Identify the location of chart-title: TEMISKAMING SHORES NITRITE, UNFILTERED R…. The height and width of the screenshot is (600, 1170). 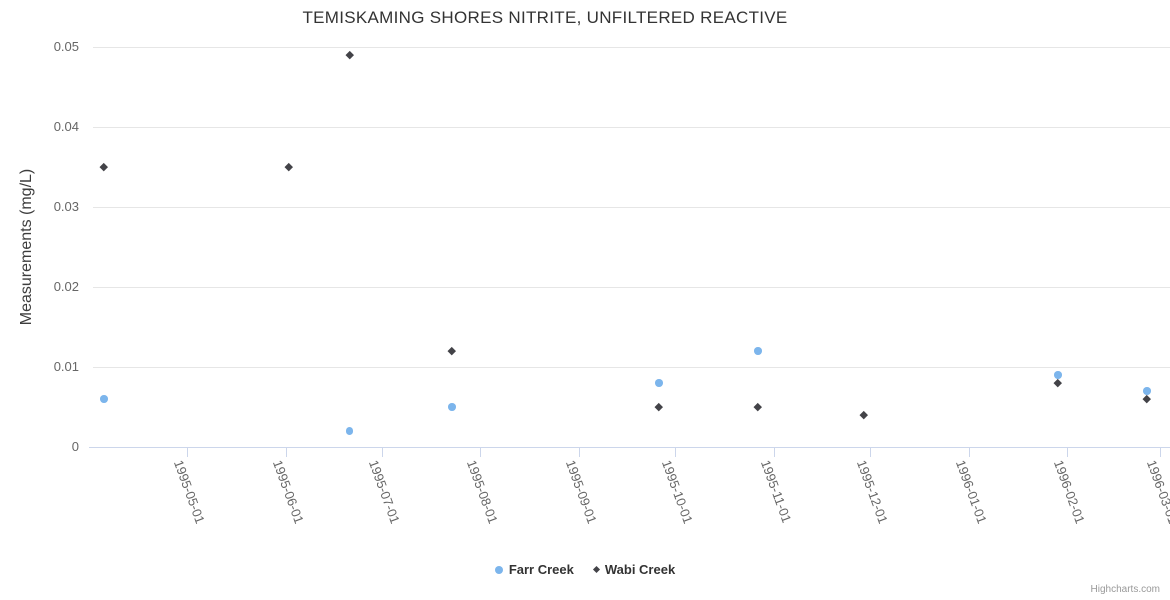
(545, 17).